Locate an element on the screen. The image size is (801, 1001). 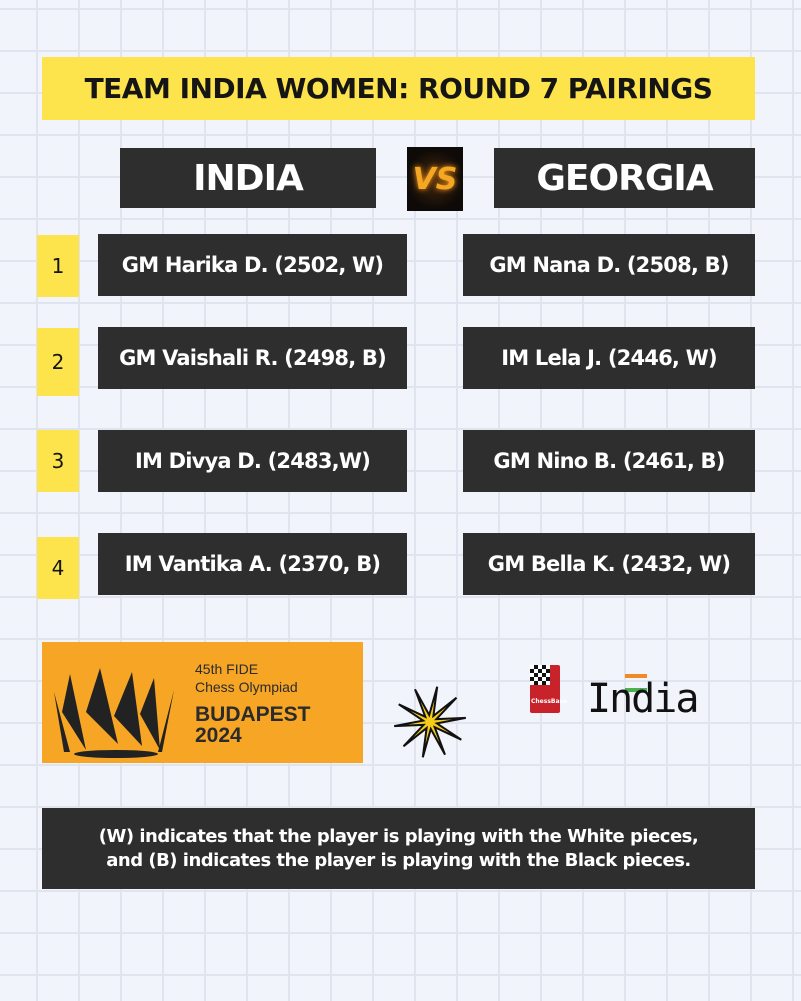
olympiad-logo: 45th FIDE Chess Olympiad BUDAPEST 2024 is located at coordinates (202, 702).